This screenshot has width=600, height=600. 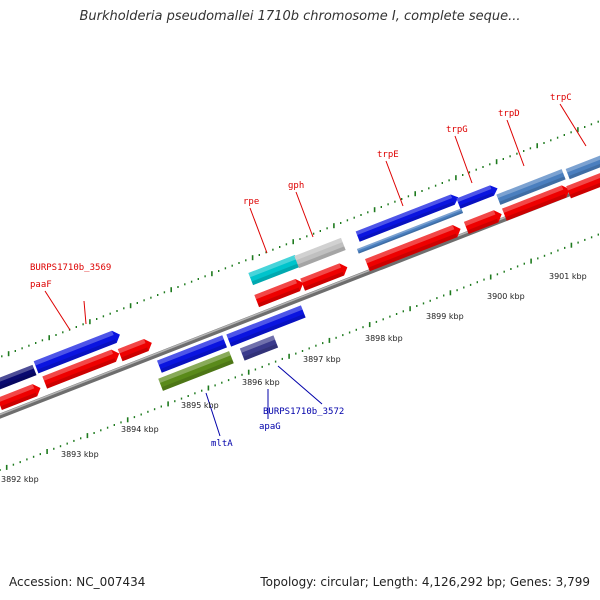 What do you see at coordinates (270, 427) in the screenshot?
I see `label-apaG: apaG` at bounding box center [270, 427].